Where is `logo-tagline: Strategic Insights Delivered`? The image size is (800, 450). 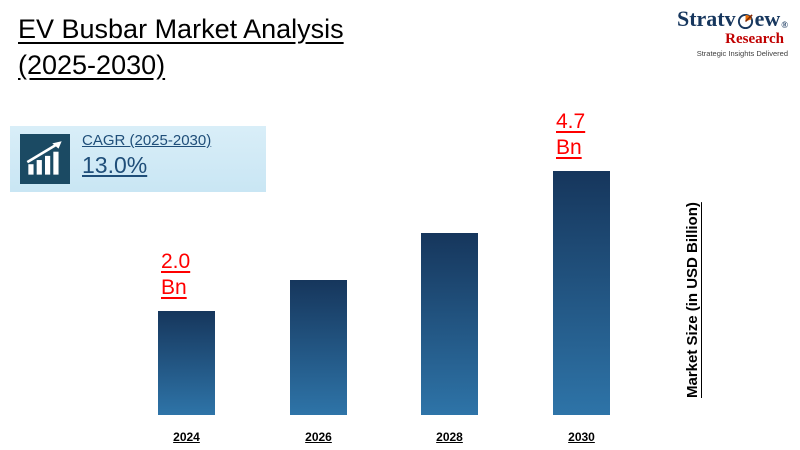
logo-tagline: Strategic Insights Delivered is located at coordinates (742, 53).